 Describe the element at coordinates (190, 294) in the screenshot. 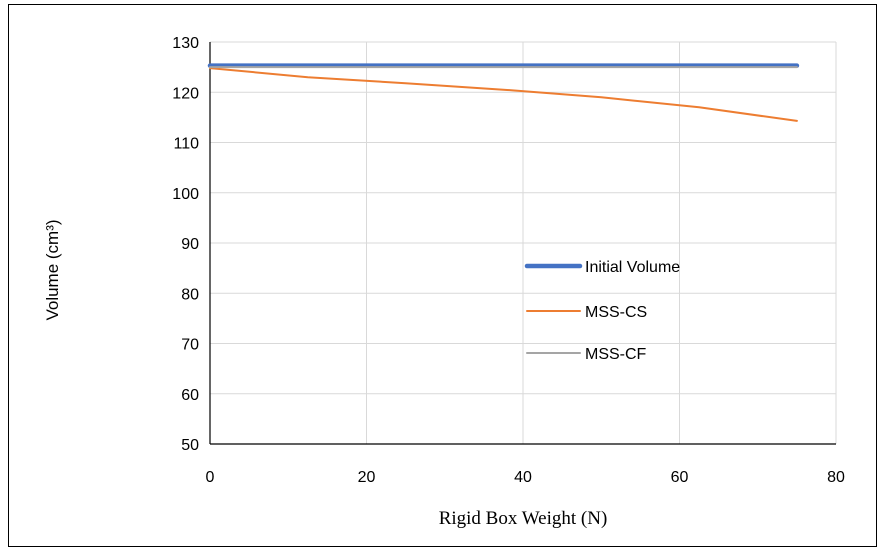

I see `y-tick-label-3: 80` at that location.